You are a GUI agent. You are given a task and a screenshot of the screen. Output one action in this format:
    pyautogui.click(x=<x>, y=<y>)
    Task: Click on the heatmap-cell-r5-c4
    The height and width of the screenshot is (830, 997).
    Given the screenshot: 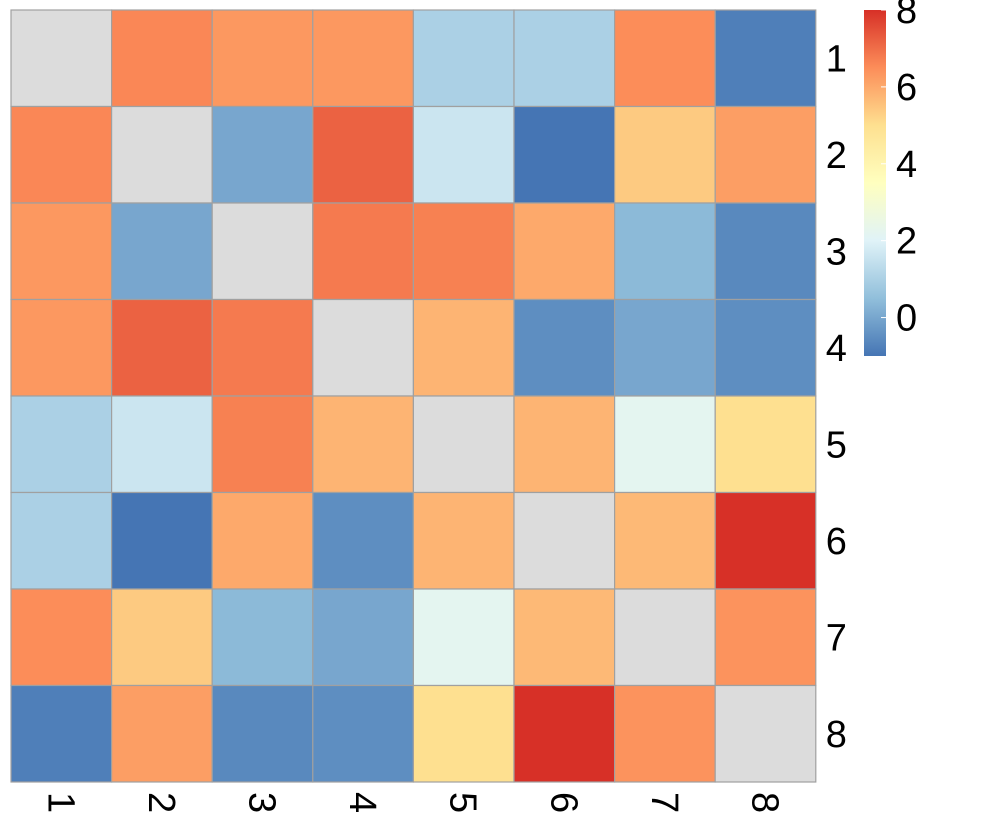 What is the action you would take?
    pyautogui.click(x=363, y=444)
    